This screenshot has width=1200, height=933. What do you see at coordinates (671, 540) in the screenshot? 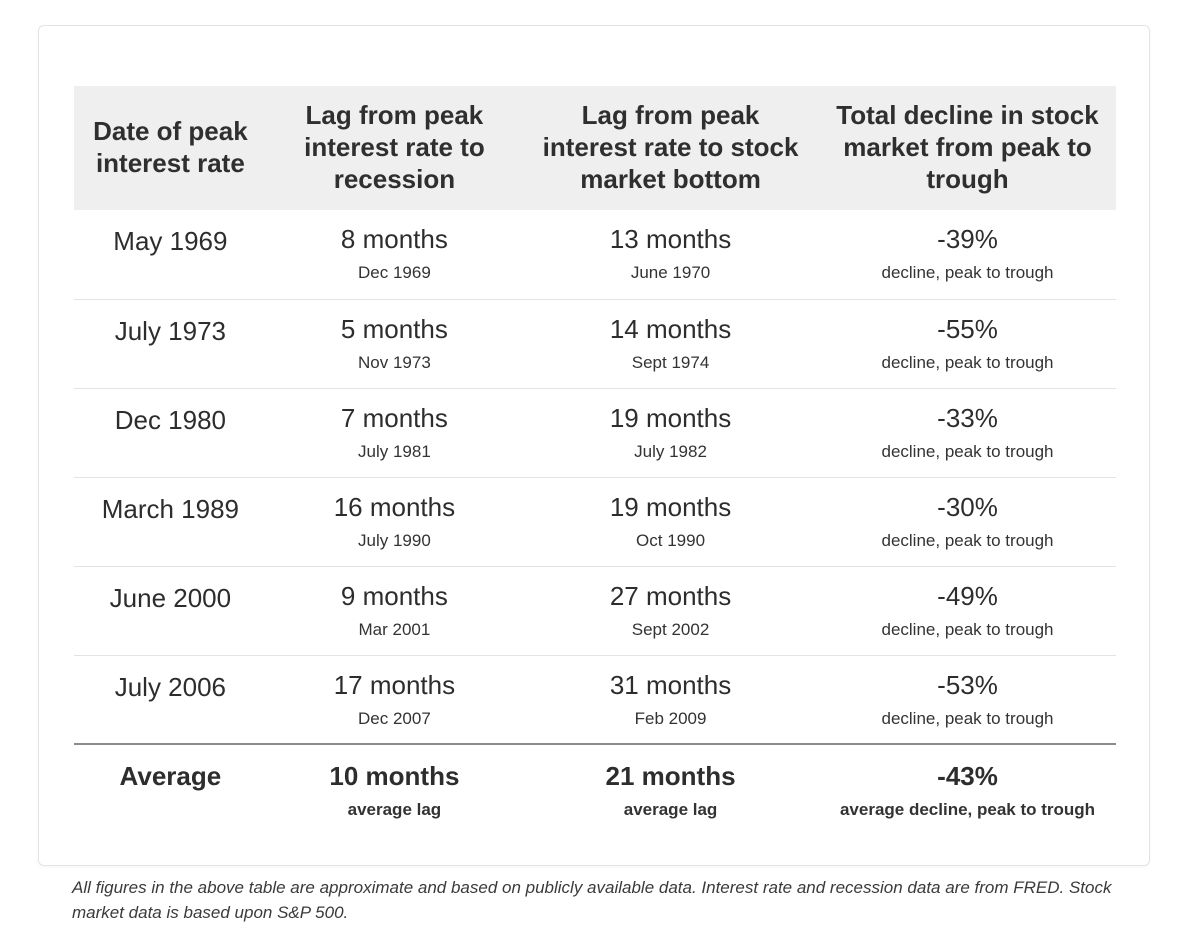
I see `lag-bottom-note: Oct 1990` at bounding box center [671, 540].